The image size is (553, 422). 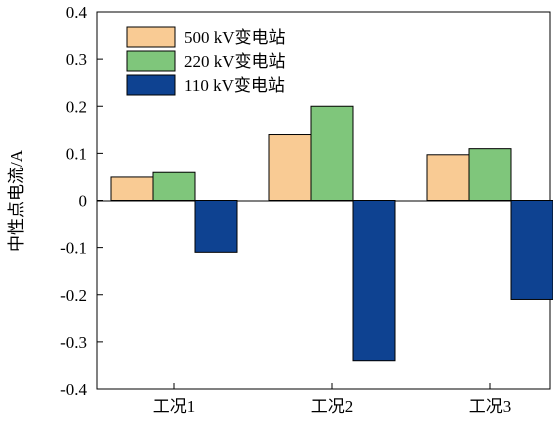 What do you see at coordinates (76, 153) in the screenshot?
I see `y-tick-label: 0.1` at bounding box center [76, 153].